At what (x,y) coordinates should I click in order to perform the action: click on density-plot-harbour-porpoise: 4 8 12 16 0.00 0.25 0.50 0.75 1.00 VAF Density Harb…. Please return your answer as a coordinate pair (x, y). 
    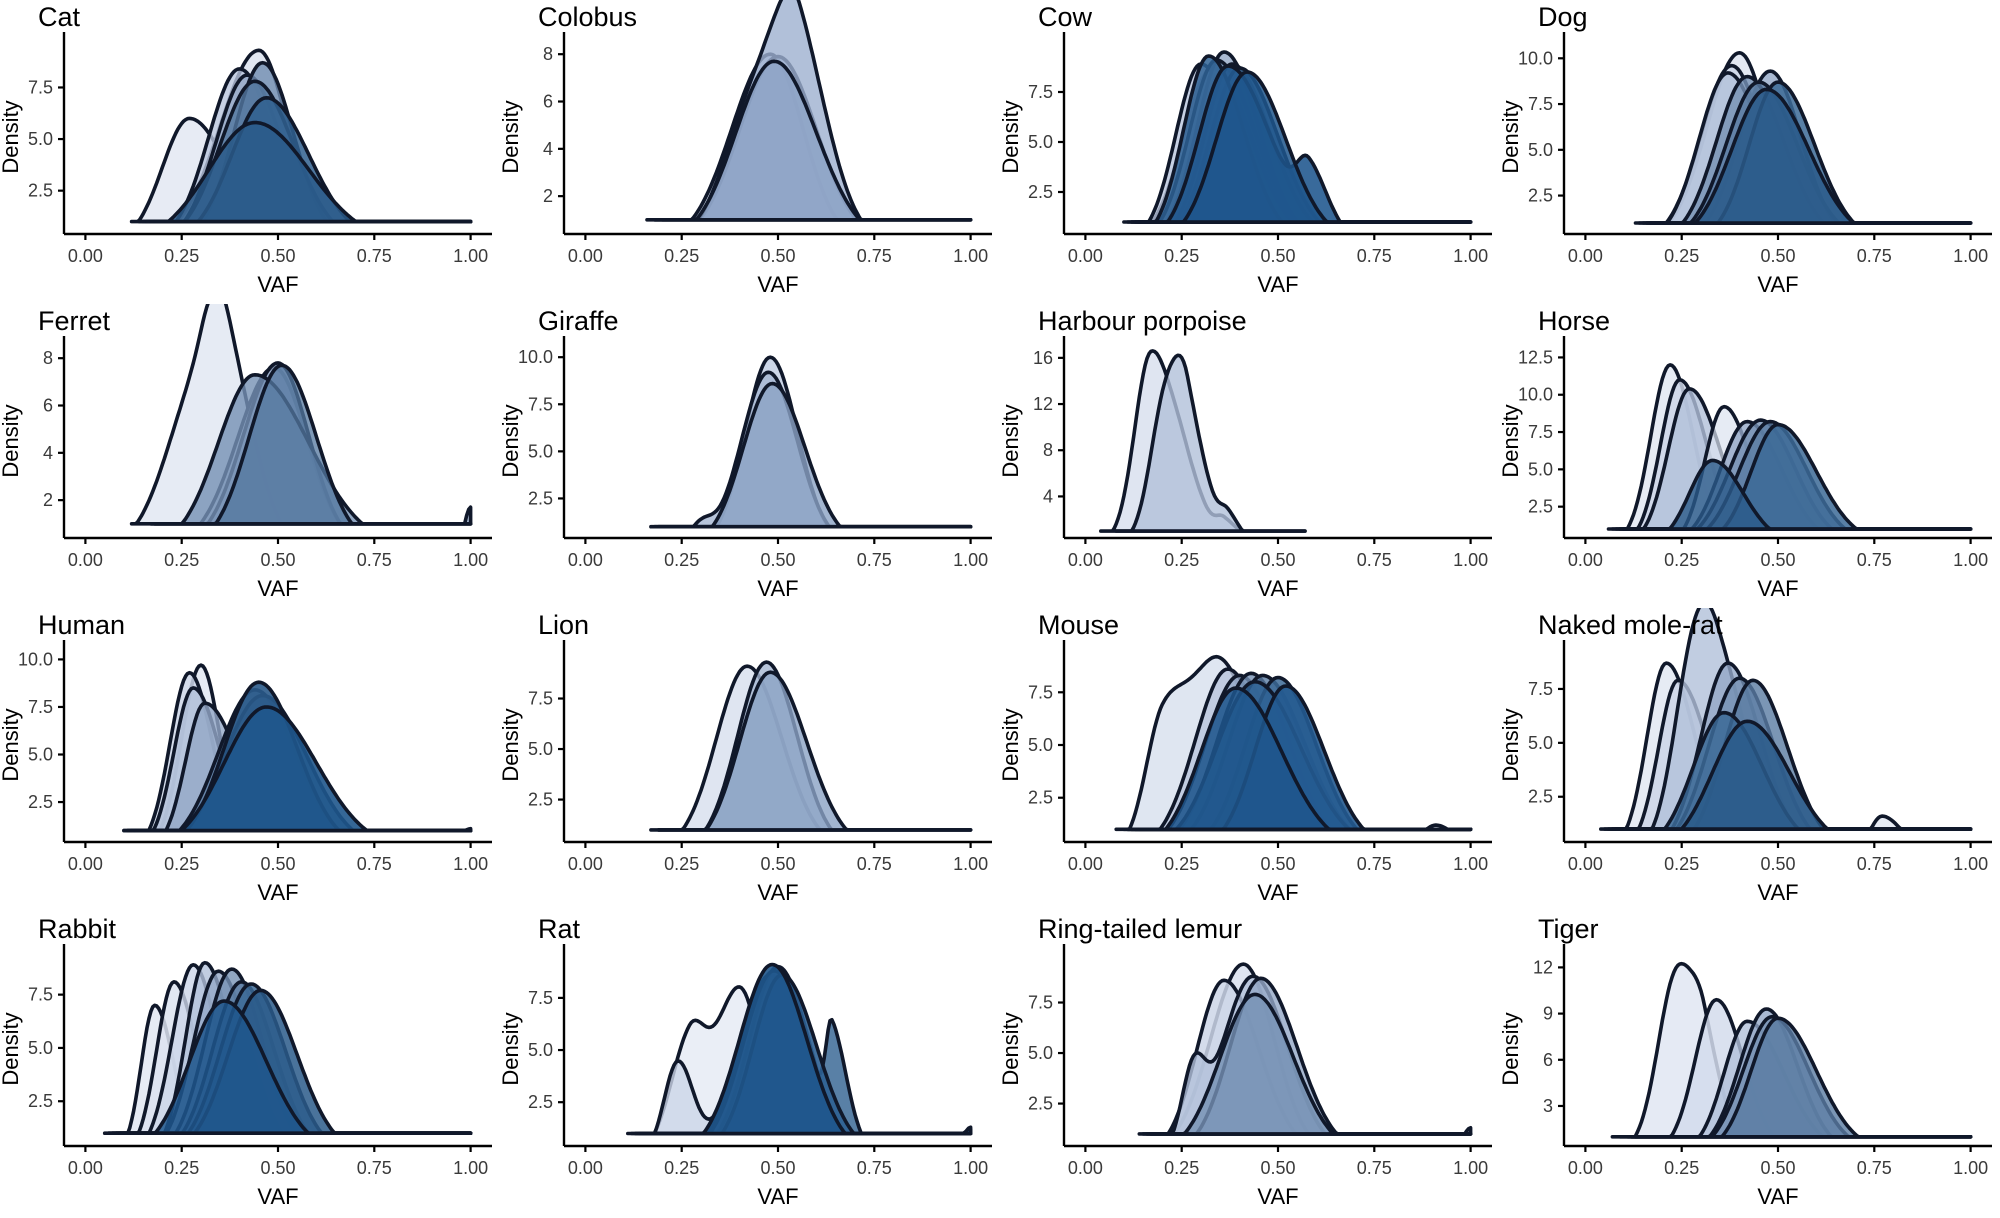
    Looking at the image, I should click on (1246, 453).